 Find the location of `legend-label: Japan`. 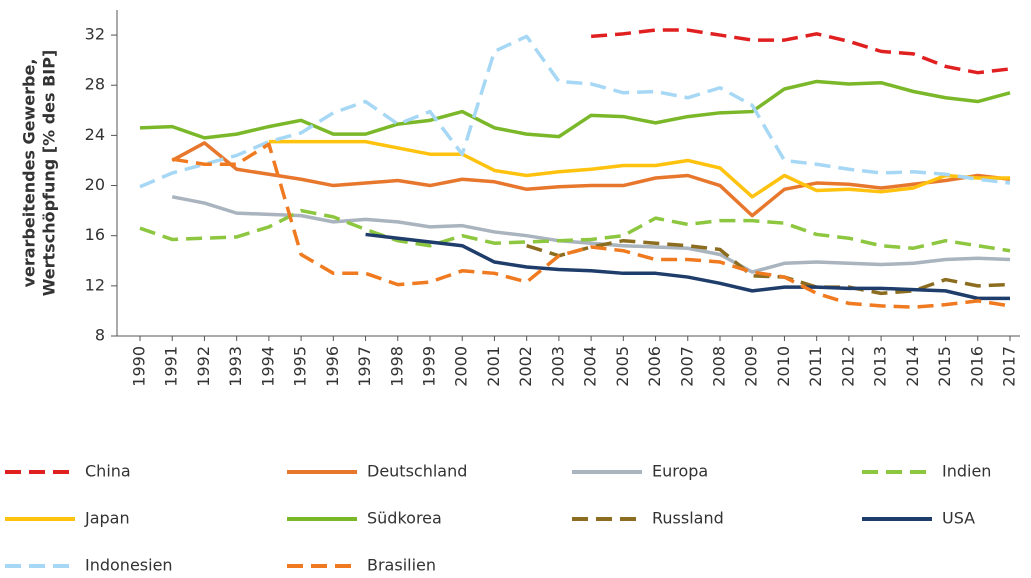

legend-label: Japan is located at coordinates (107, 518).